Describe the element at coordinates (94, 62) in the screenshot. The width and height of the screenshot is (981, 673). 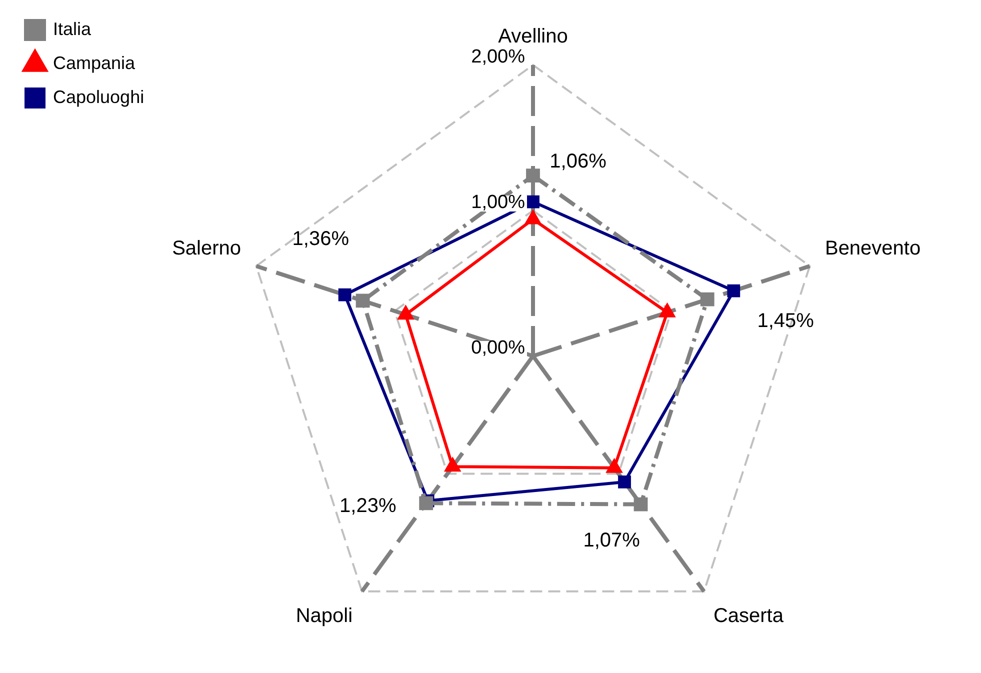
I see `legend-label: Campania` at that location.